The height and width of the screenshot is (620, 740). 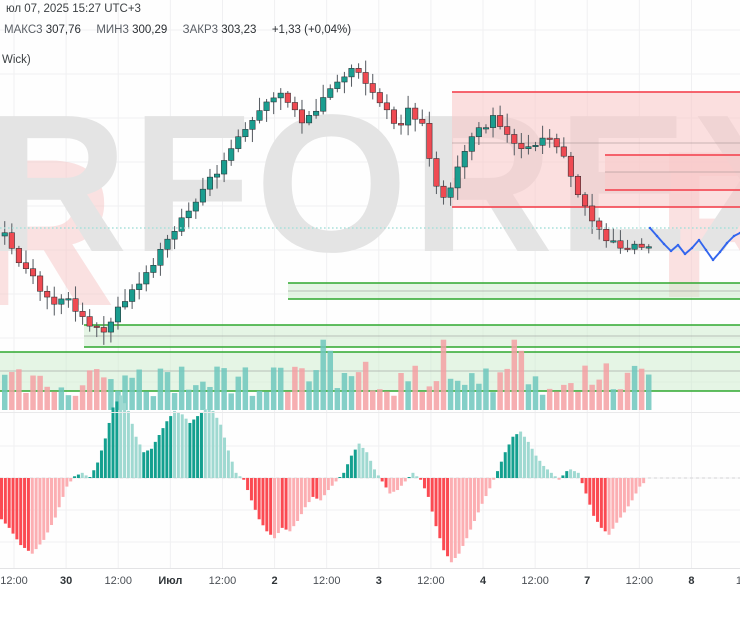 I want to click on forecast-line, so click(x=694, y=244).